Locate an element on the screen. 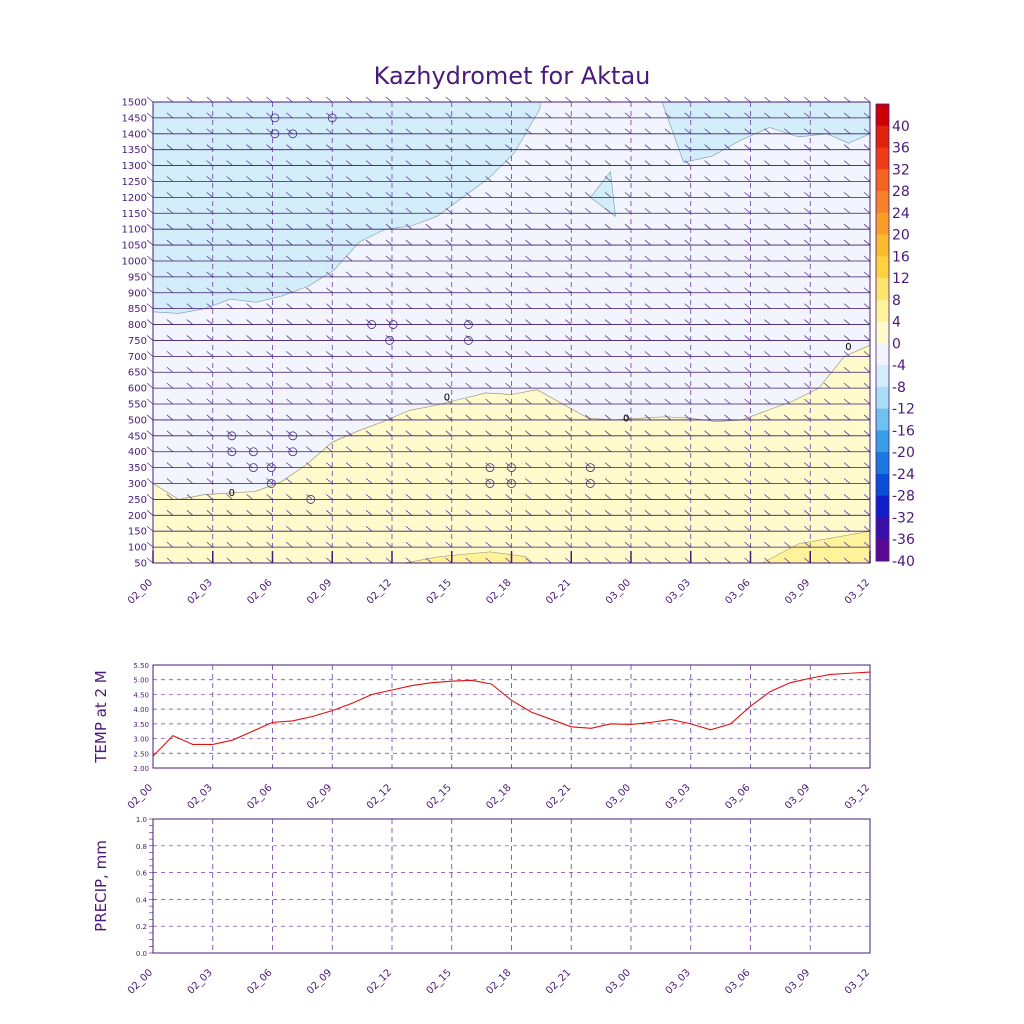 This screenshot has height=1024, width=1024. y-tick-label: 100 is located at coordinates (137, 548).